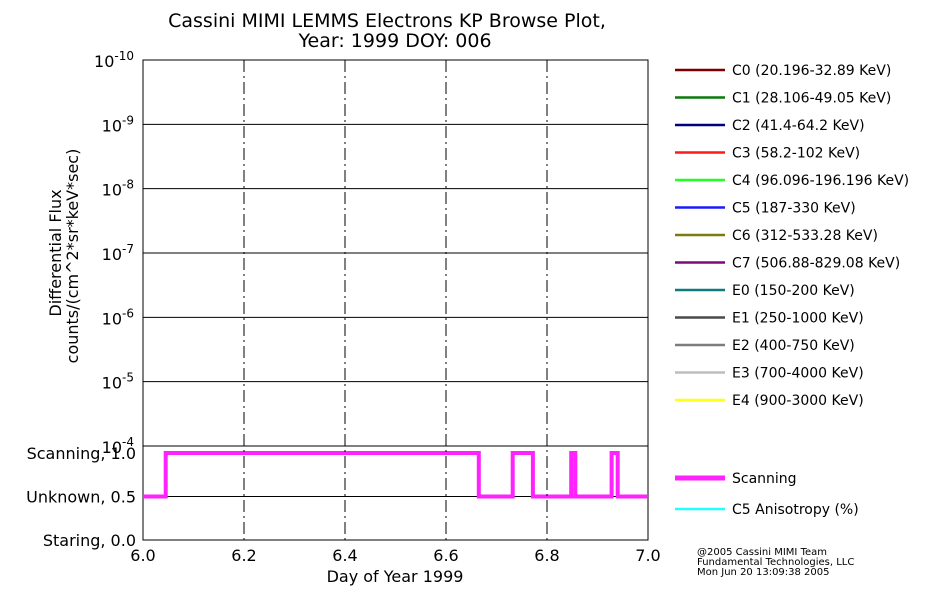 The height and width of the screenshot is (604, 950). Describe the element at coordinates (243, 555) in the screenshot. I see `x-tick-label: 6.2` at that location.